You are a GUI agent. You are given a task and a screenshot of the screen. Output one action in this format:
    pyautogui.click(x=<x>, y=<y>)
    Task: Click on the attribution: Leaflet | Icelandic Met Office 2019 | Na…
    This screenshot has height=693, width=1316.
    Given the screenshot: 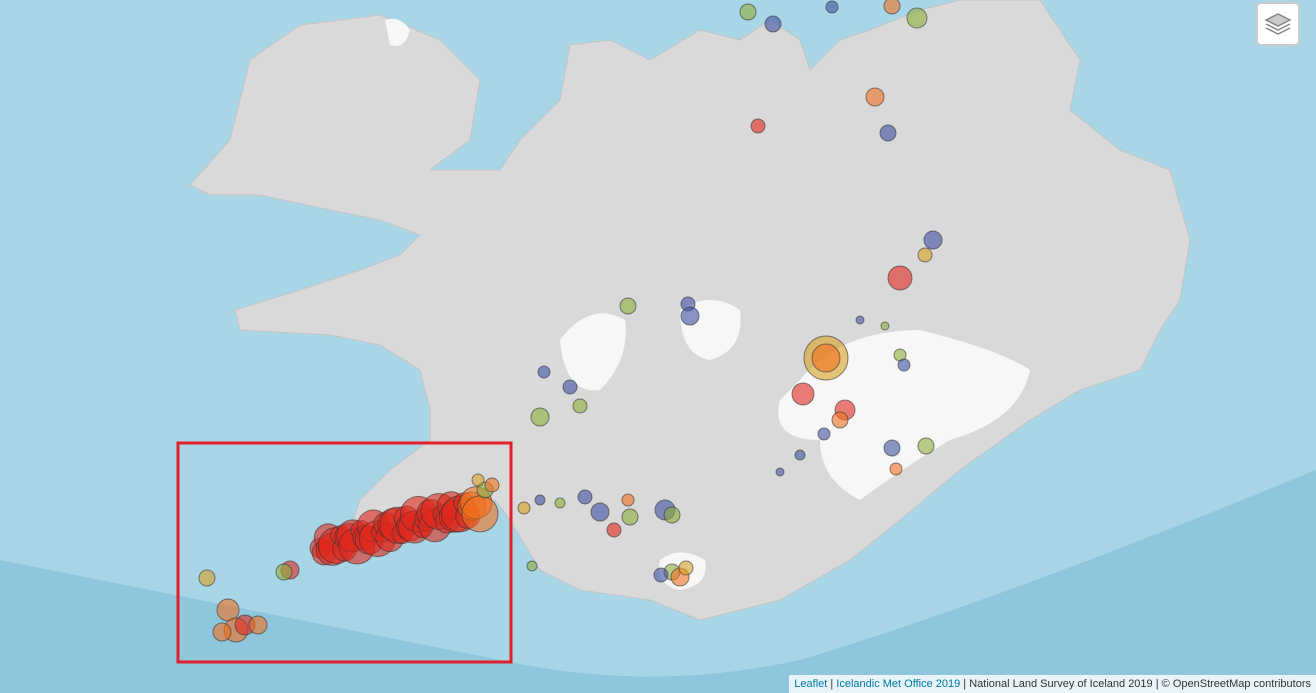 What is the action you would take?
    pyautogui.click(x=1052, y=684)
    